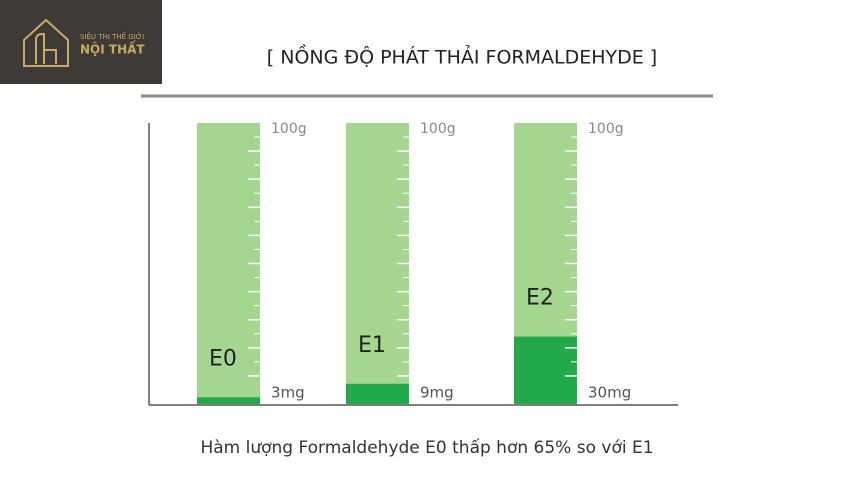 This screenshot has width=854, height=480. Describe the element at coordinates (112, 48) in the screenshot. I see `logo-line2: NỘI THẤT` at that location.